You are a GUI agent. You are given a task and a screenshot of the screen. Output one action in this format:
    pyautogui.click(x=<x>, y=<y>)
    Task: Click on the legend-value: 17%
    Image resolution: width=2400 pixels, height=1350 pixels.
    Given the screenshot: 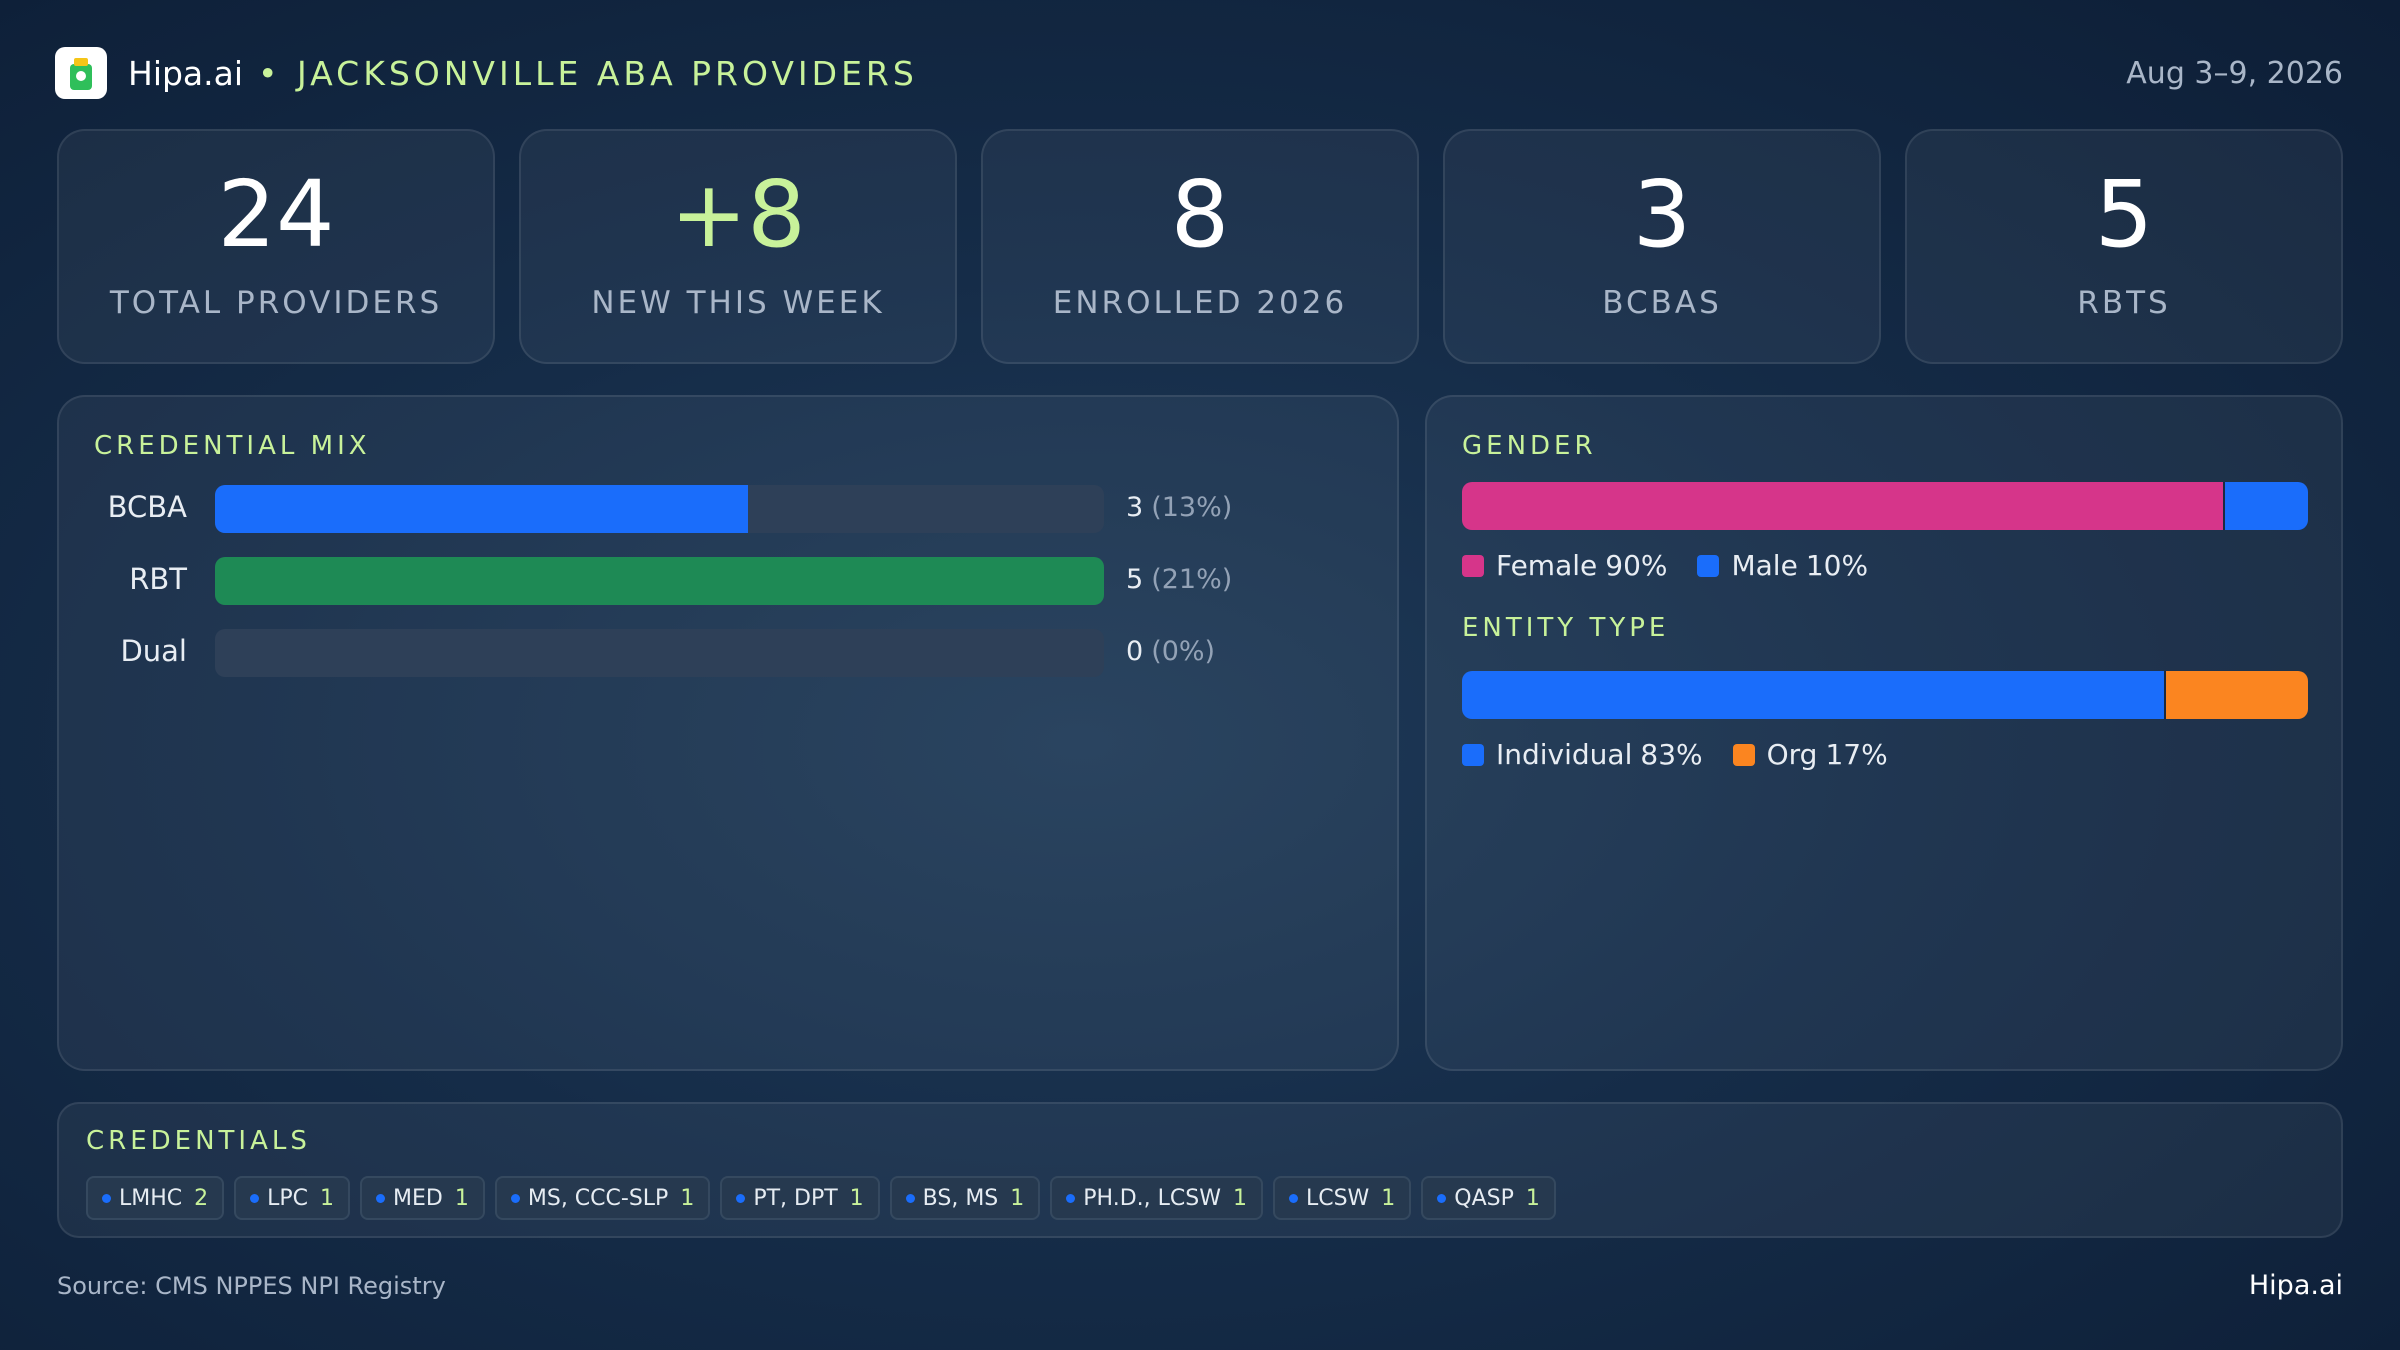 What is the action you would take?
    pyautogui.click(x=1856, y=754)
    